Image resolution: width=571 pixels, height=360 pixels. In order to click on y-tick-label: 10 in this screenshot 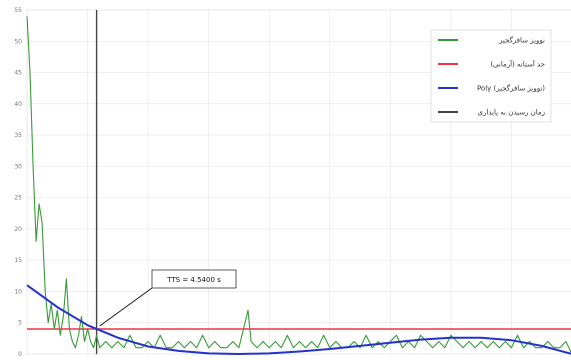, I will do `click(18, 291)`.